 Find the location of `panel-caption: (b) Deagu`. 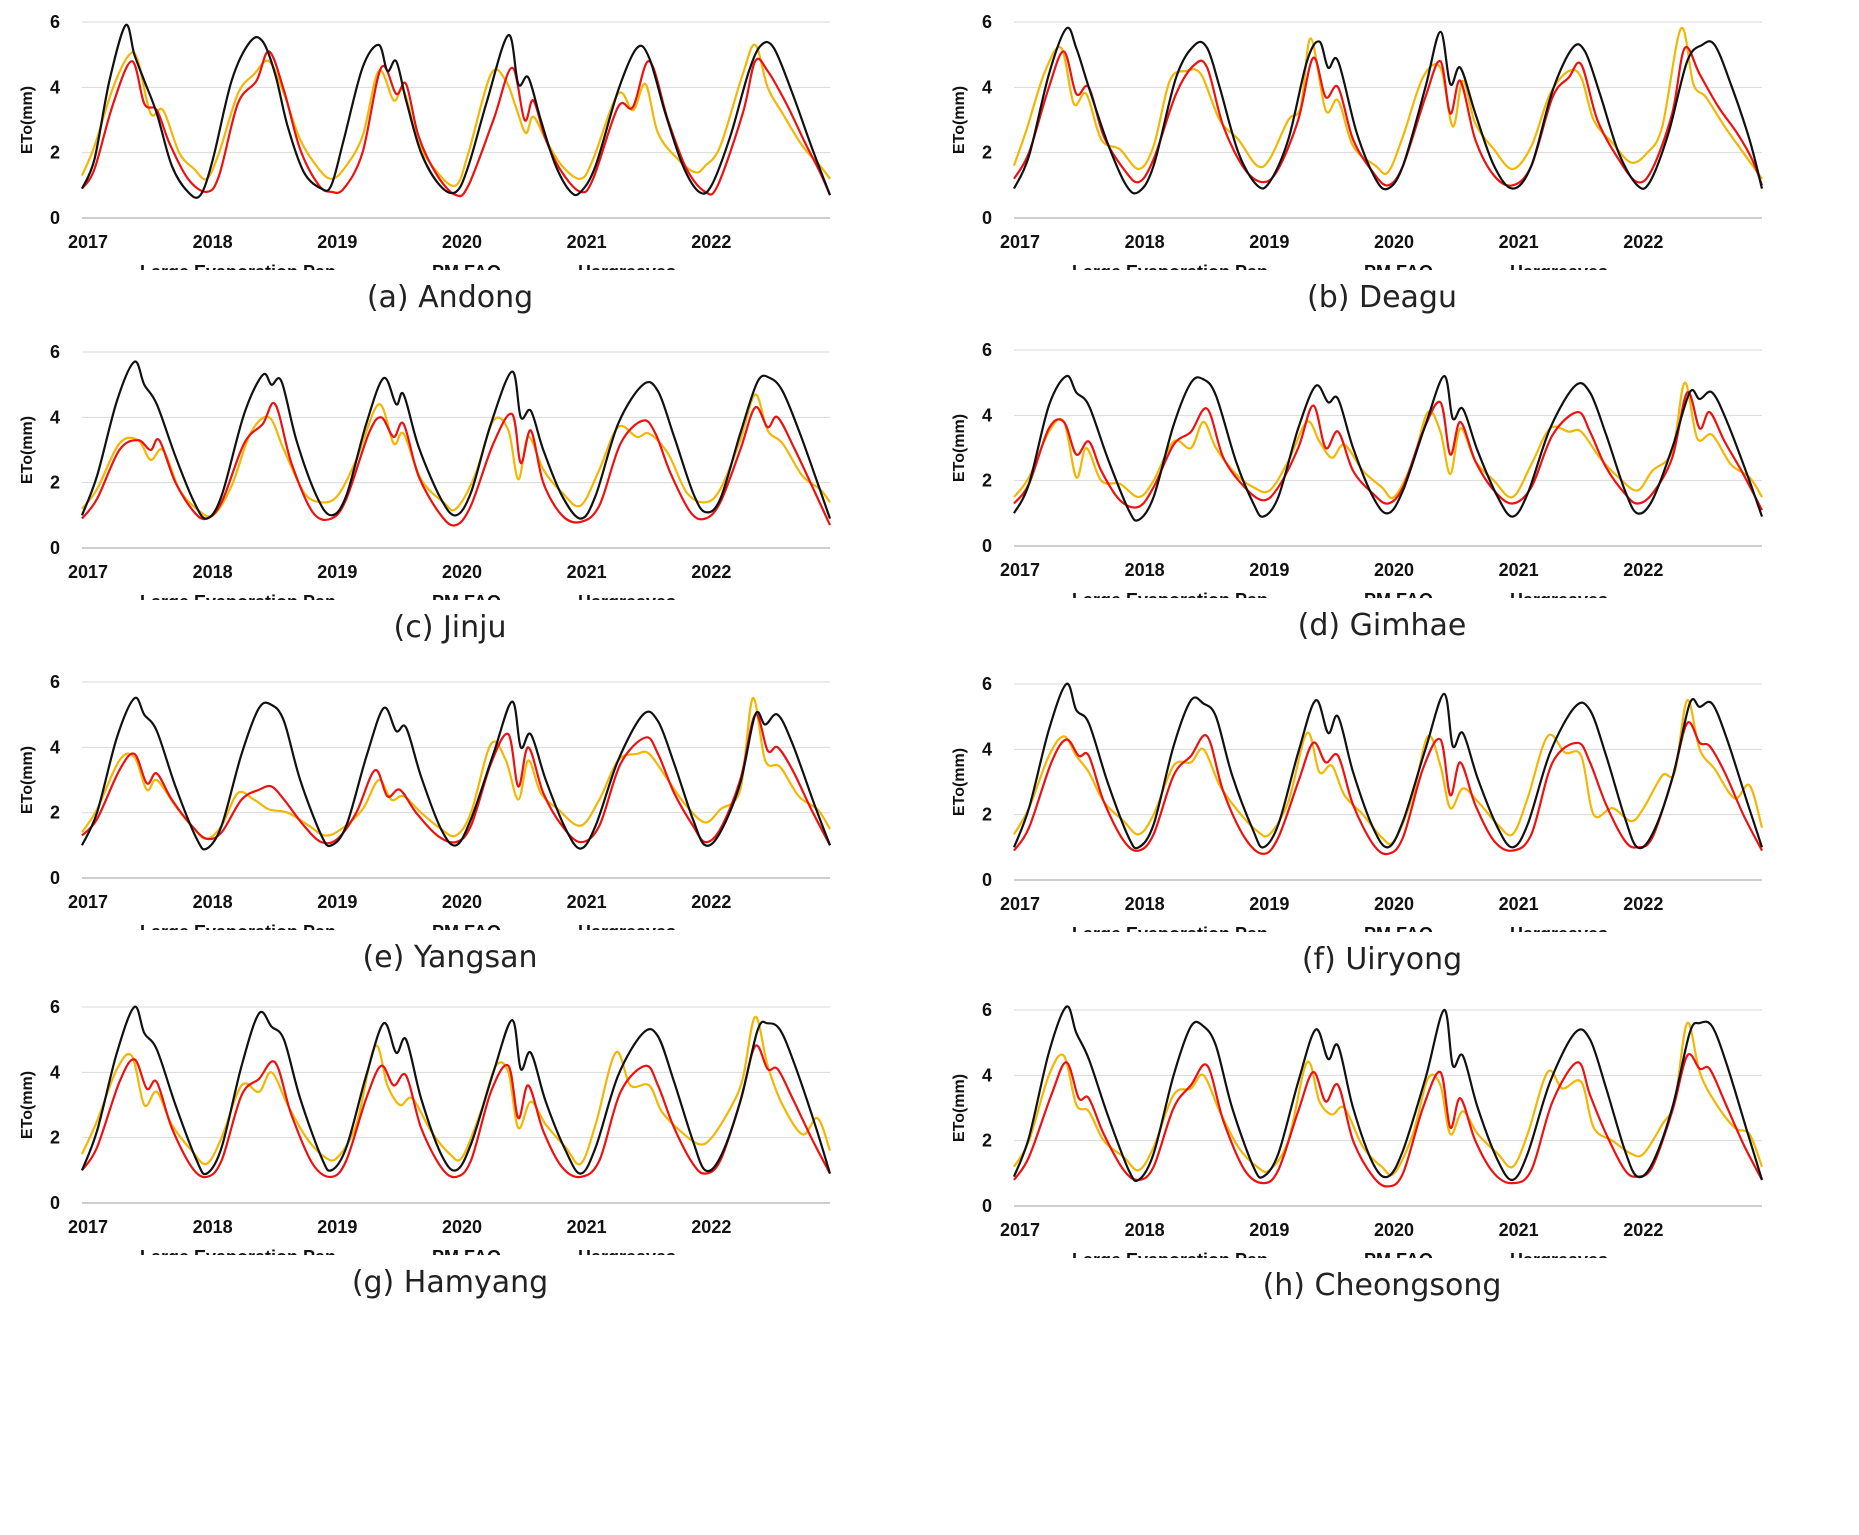

panel-caption: (b) Deagu is located at coordinates (1382, 297).